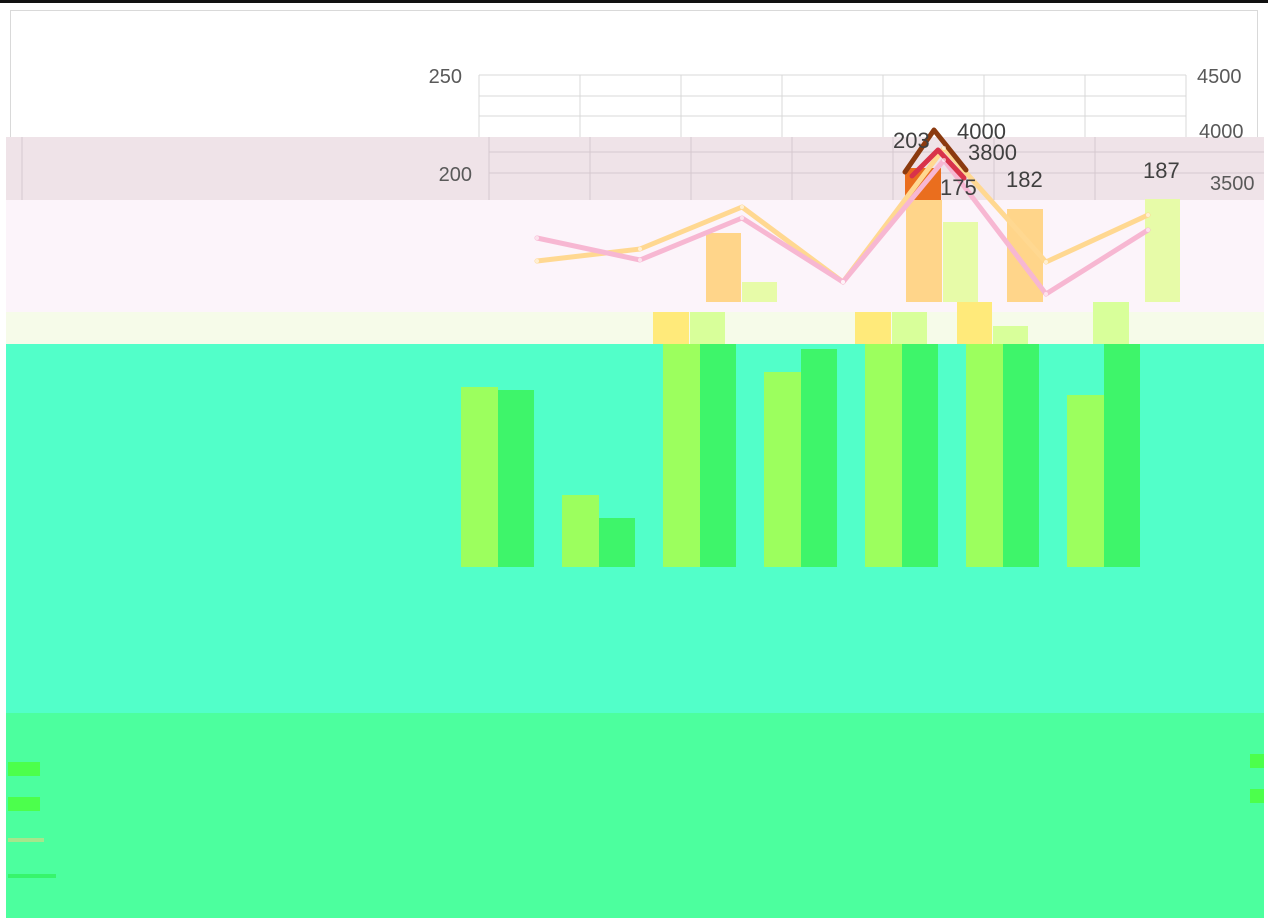 This screenshot has width=1268, height=918. Describe the element at coordinates (1221, 132) in the screenshot. I see `right-axis-tick-label: 4000` at that location.